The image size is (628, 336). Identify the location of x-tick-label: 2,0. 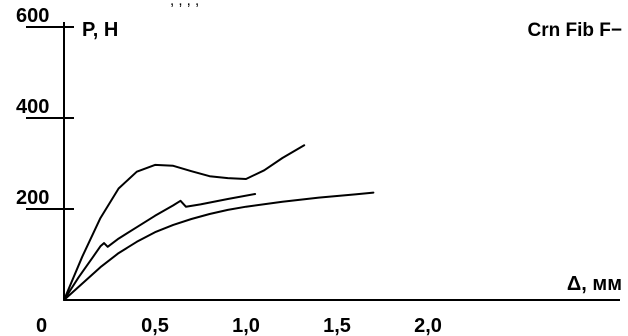
(428, 325).